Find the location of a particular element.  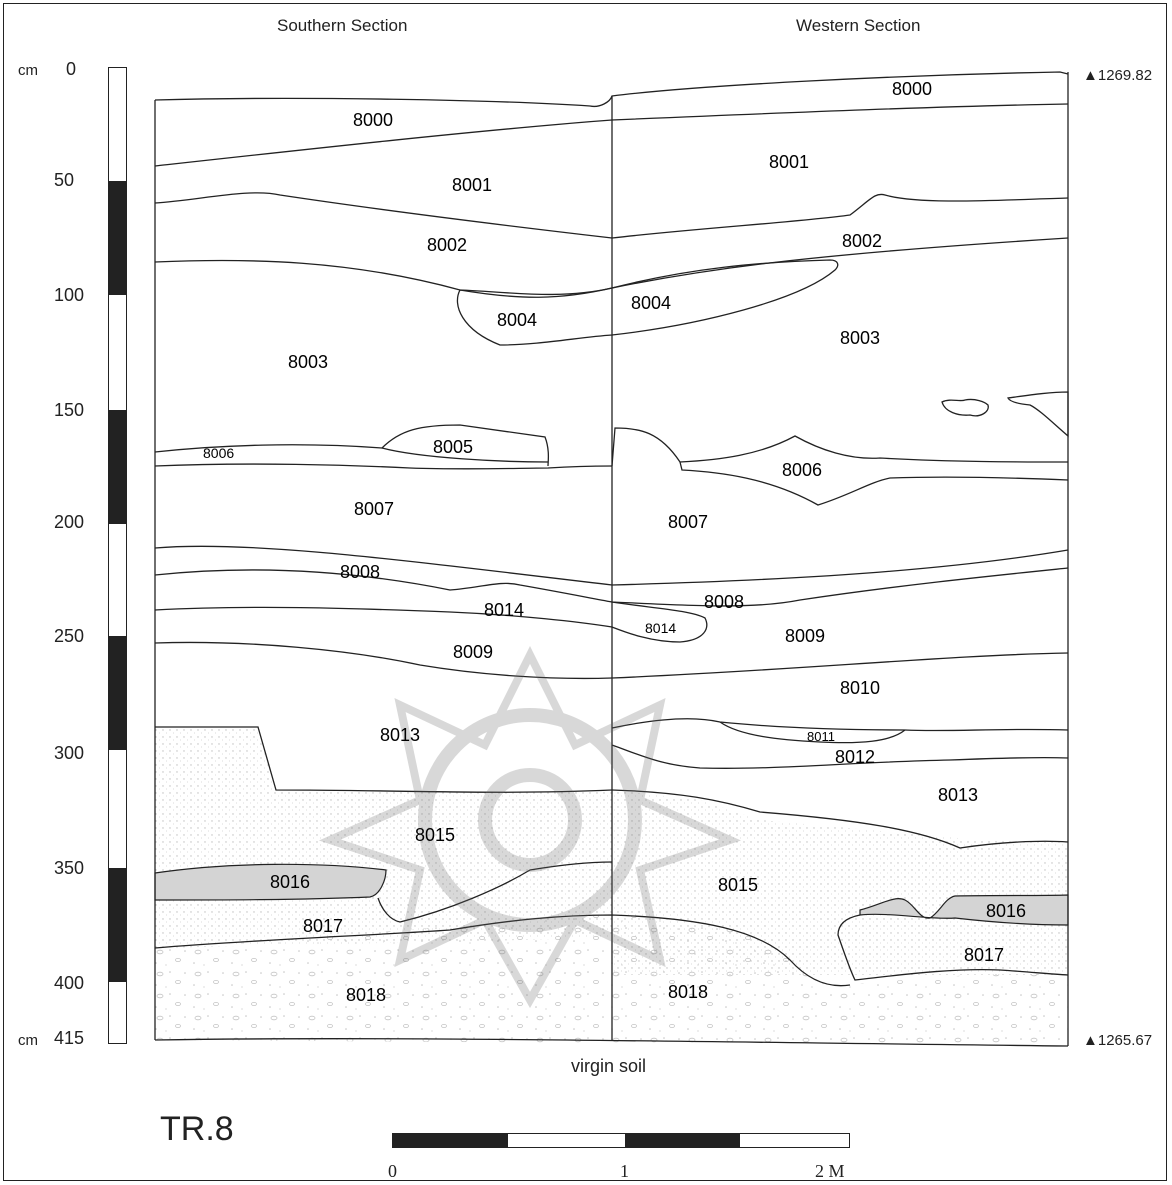

boundary-8006-8007-south is located at coordinates (383, 466).